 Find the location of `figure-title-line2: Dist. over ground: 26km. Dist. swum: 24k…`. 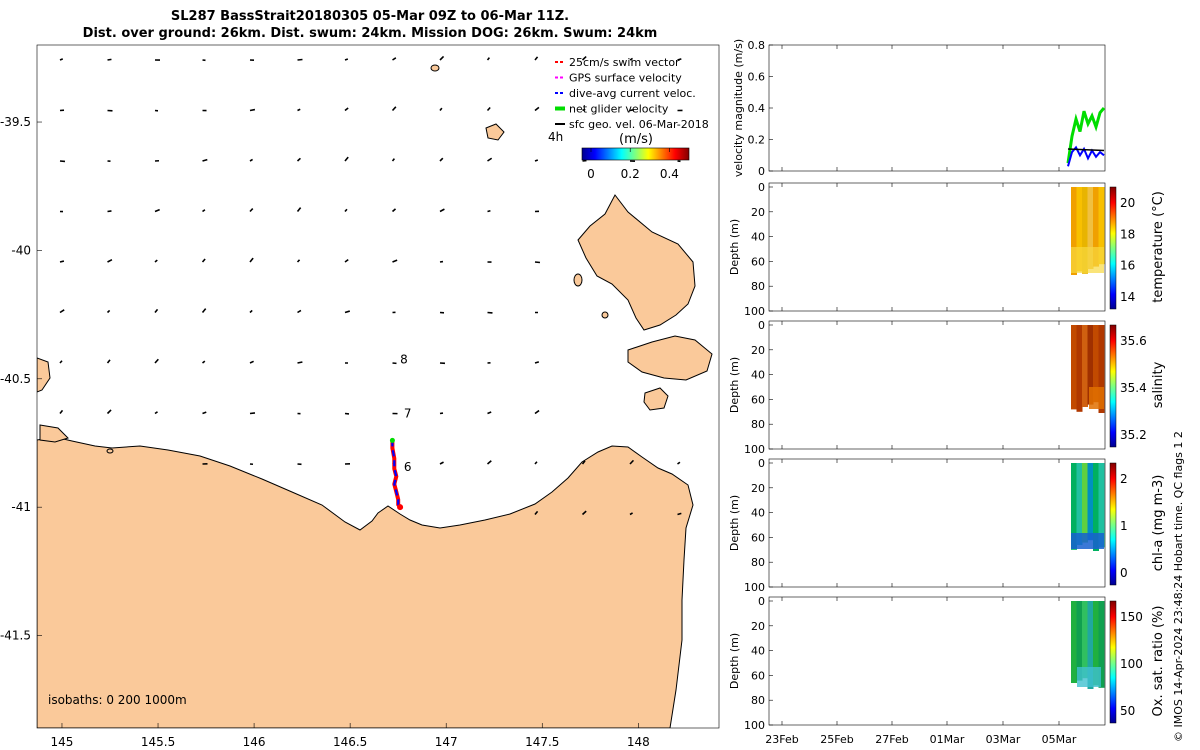

figure-title-line2: Dist. over ground: 26km. Dist. swum: 24k… is located at coordinates (370, 33).